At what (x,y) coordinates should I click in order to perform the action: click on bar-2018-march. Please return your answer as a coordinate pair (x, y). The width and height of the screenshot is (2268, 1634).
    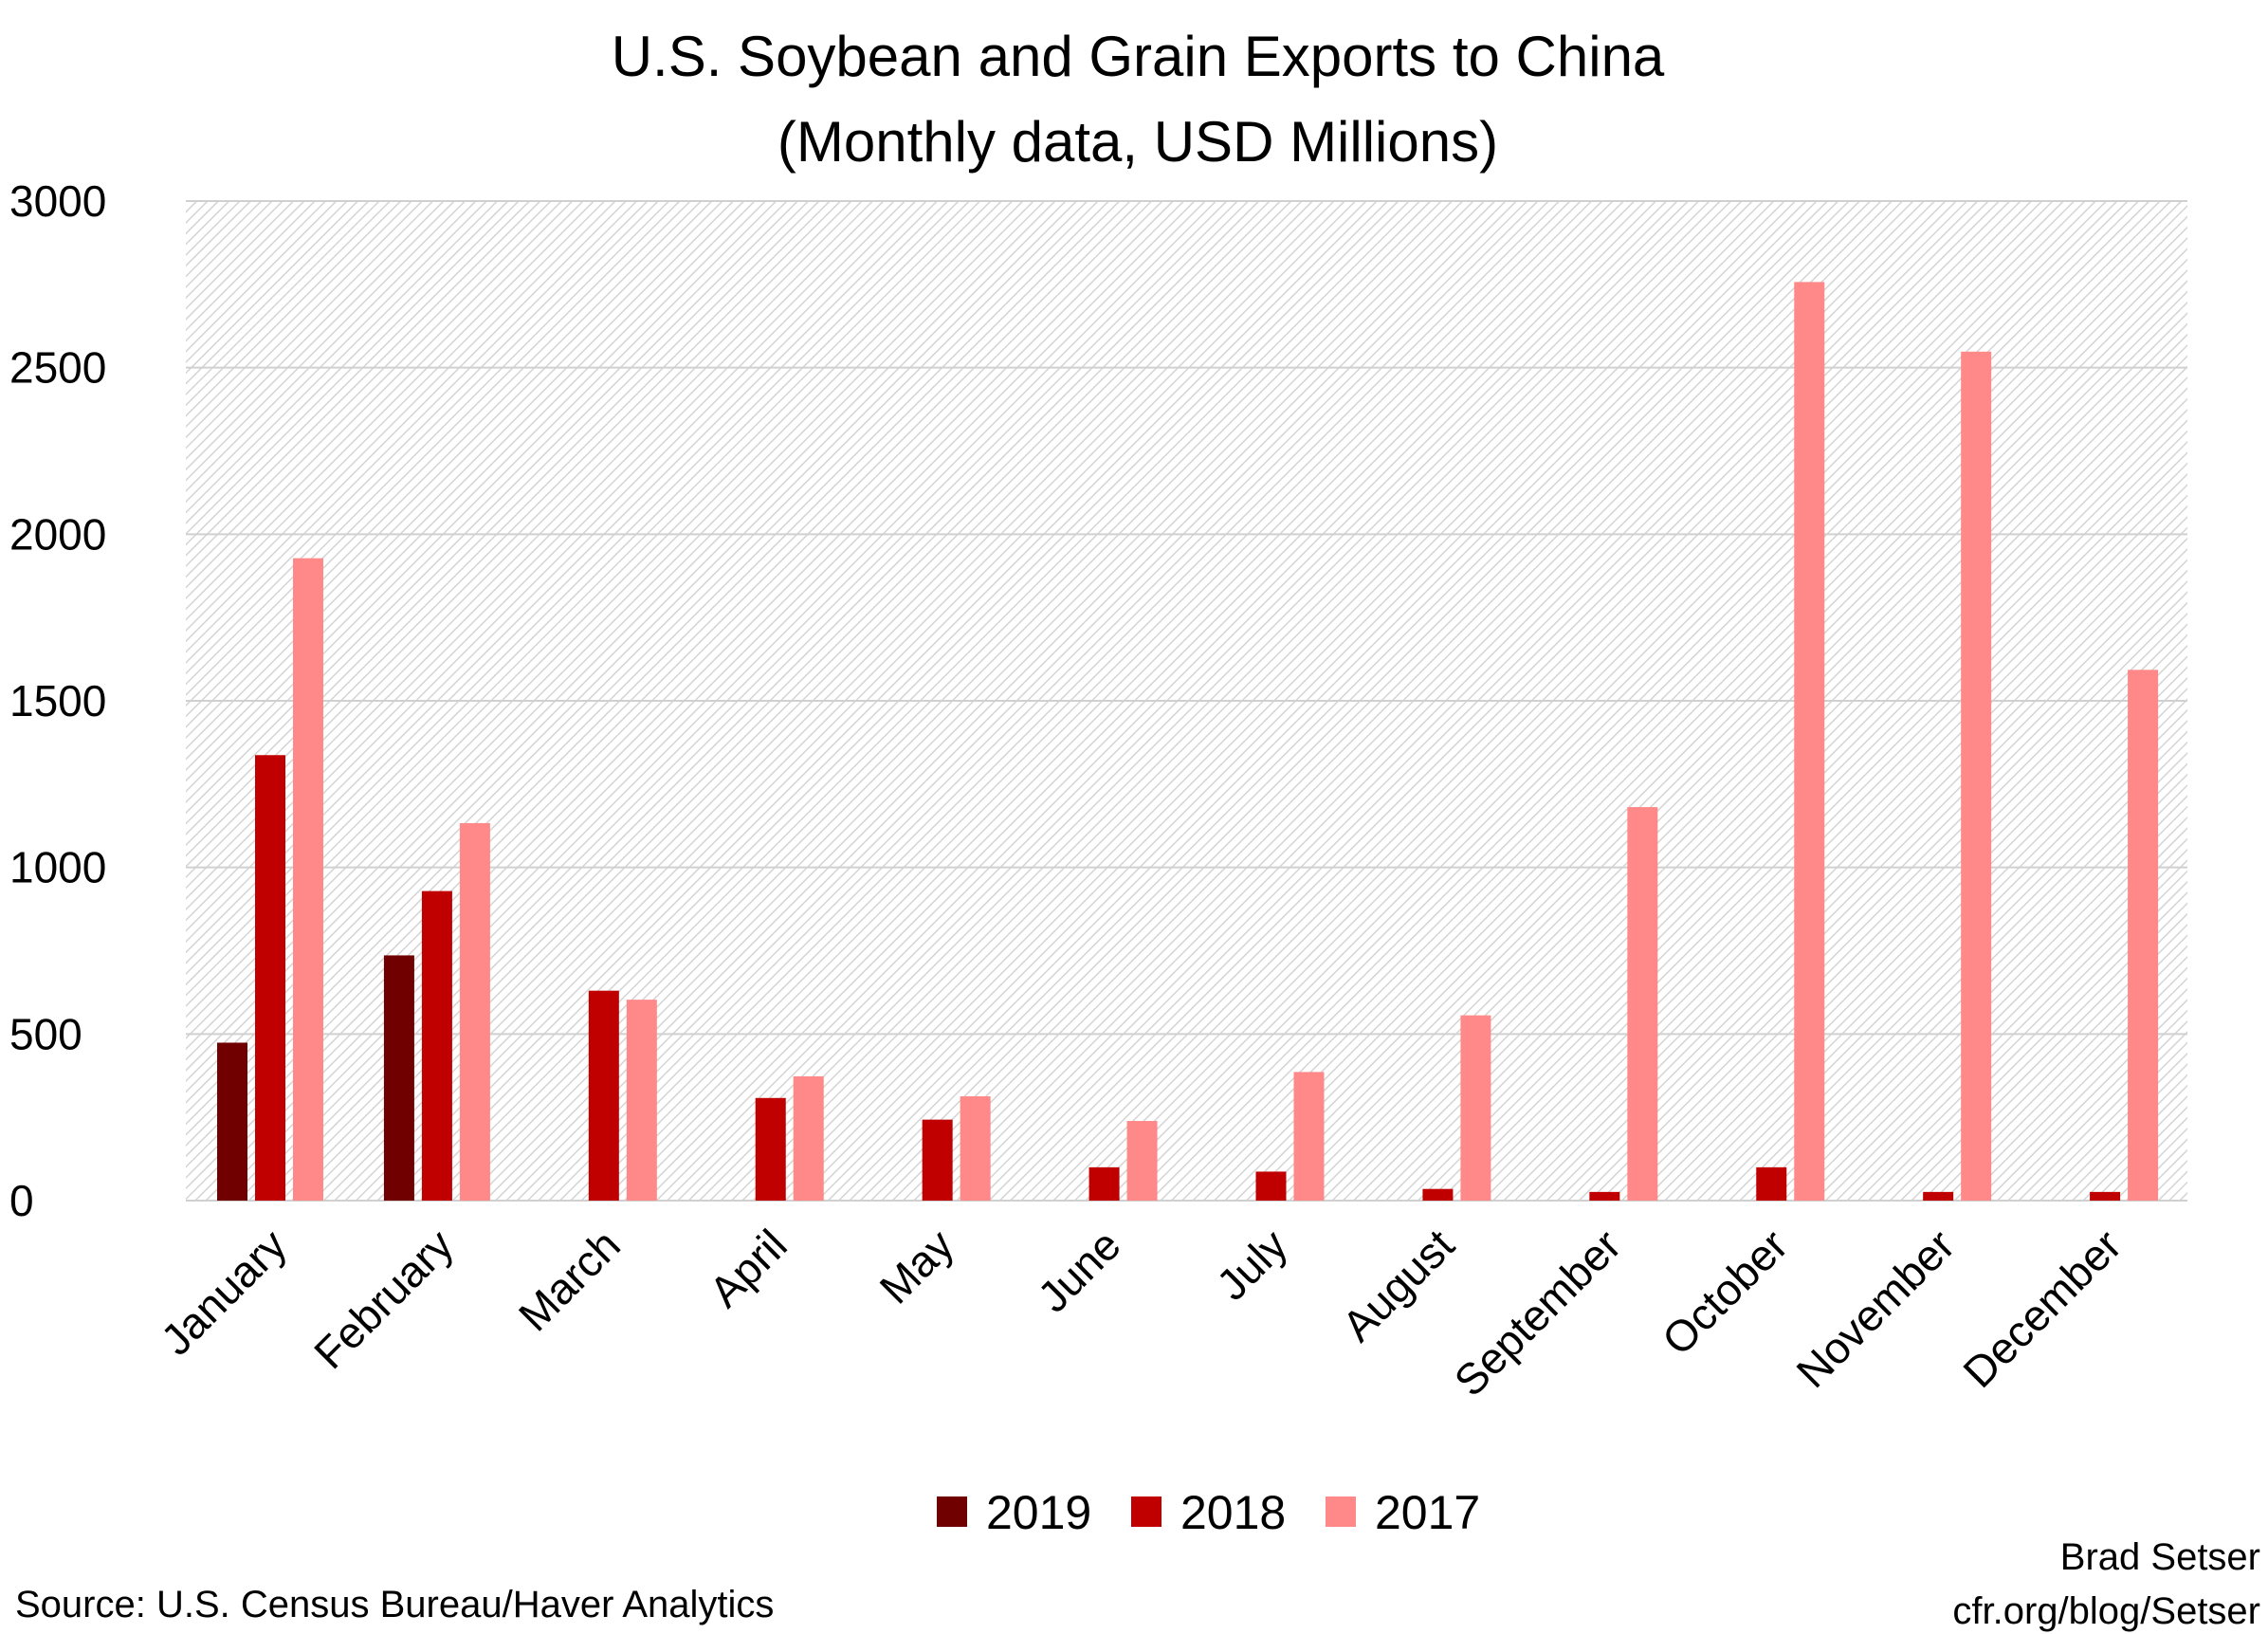
    Looking at the image, I should click on (603, 1095).